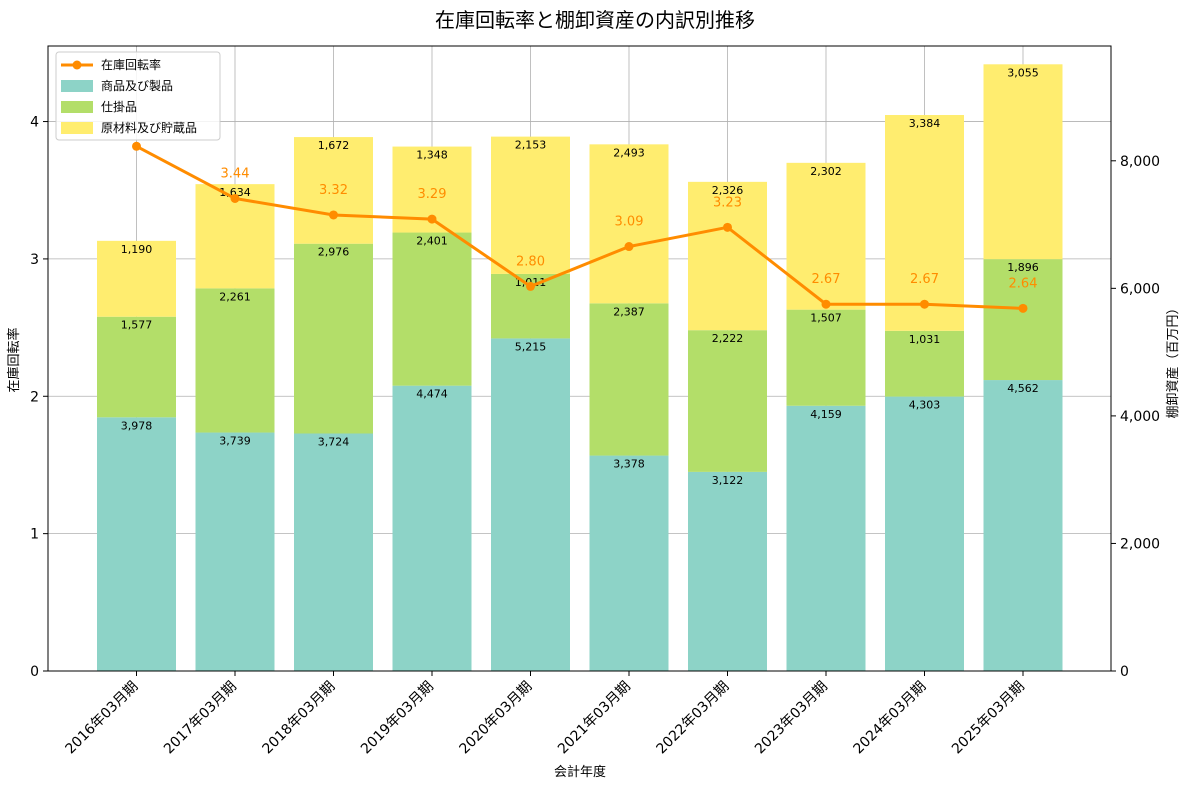 This screenshot has height=789, width=1190. I want to click on right-tick-label: 8,000, so click(1140, 162).